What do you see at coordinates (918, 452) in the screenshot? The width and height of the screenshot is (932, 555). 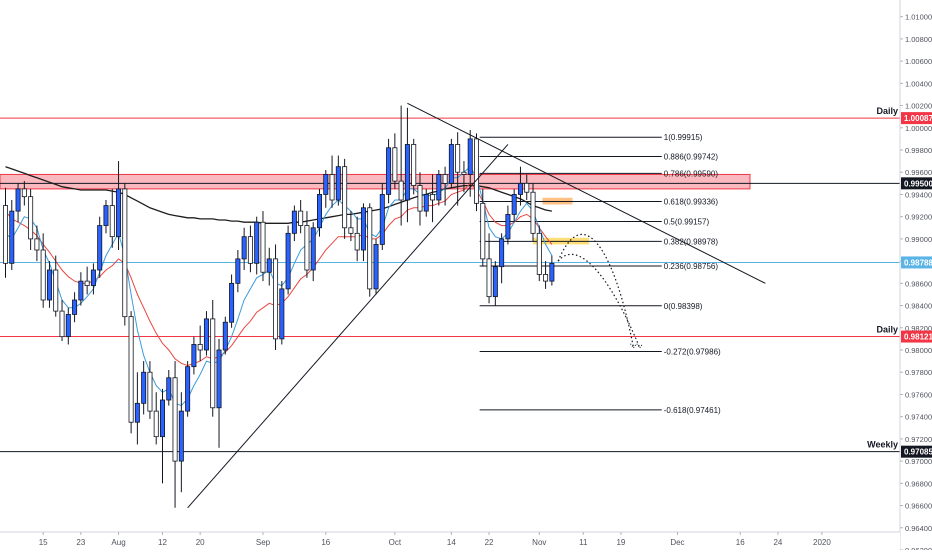 I see `level-tag-value-4: 0.97085` at bounding box center [918, 452].